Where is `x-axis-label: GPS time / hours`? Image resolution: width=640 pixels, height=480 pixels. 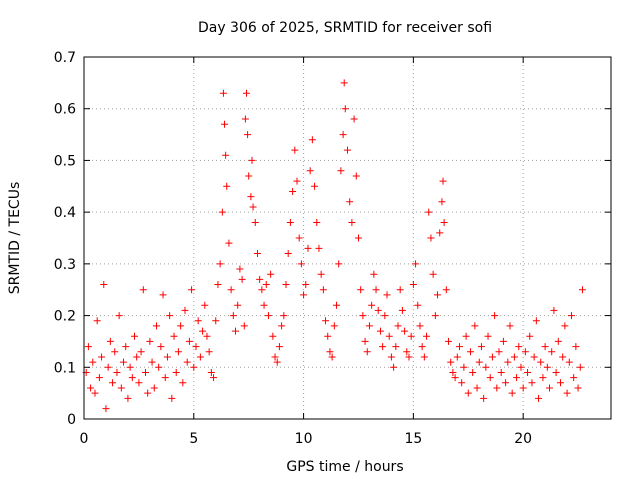 x-axis-label: GPS time / hours is located at coordinates (344, 467).